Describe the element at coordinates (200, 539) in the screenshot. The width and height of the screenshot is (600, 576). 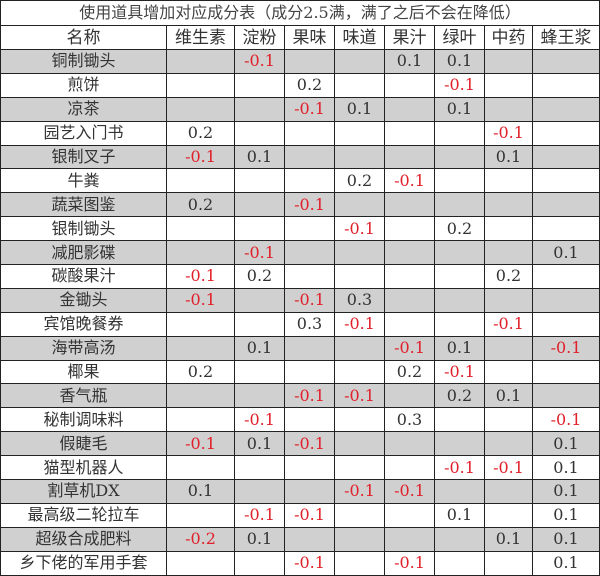
I see `value-cell: -0.2` at that location.